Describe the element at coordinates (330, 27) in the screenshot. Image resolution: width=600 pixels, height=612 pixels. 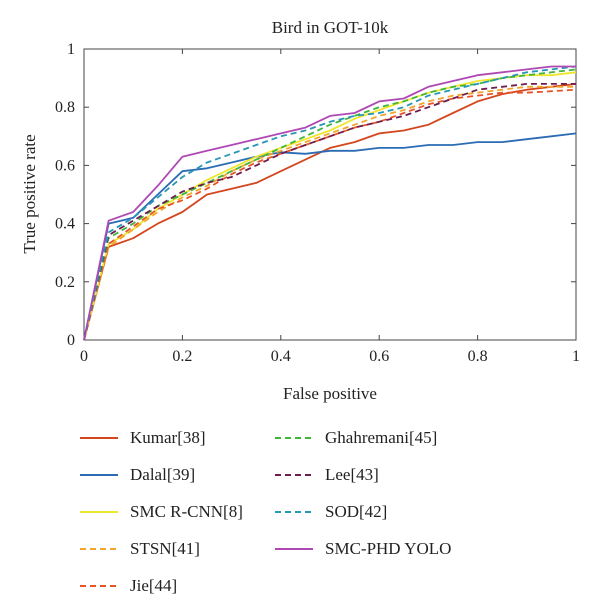
I see `chart-title: Bird in GOT-10k` at that location.